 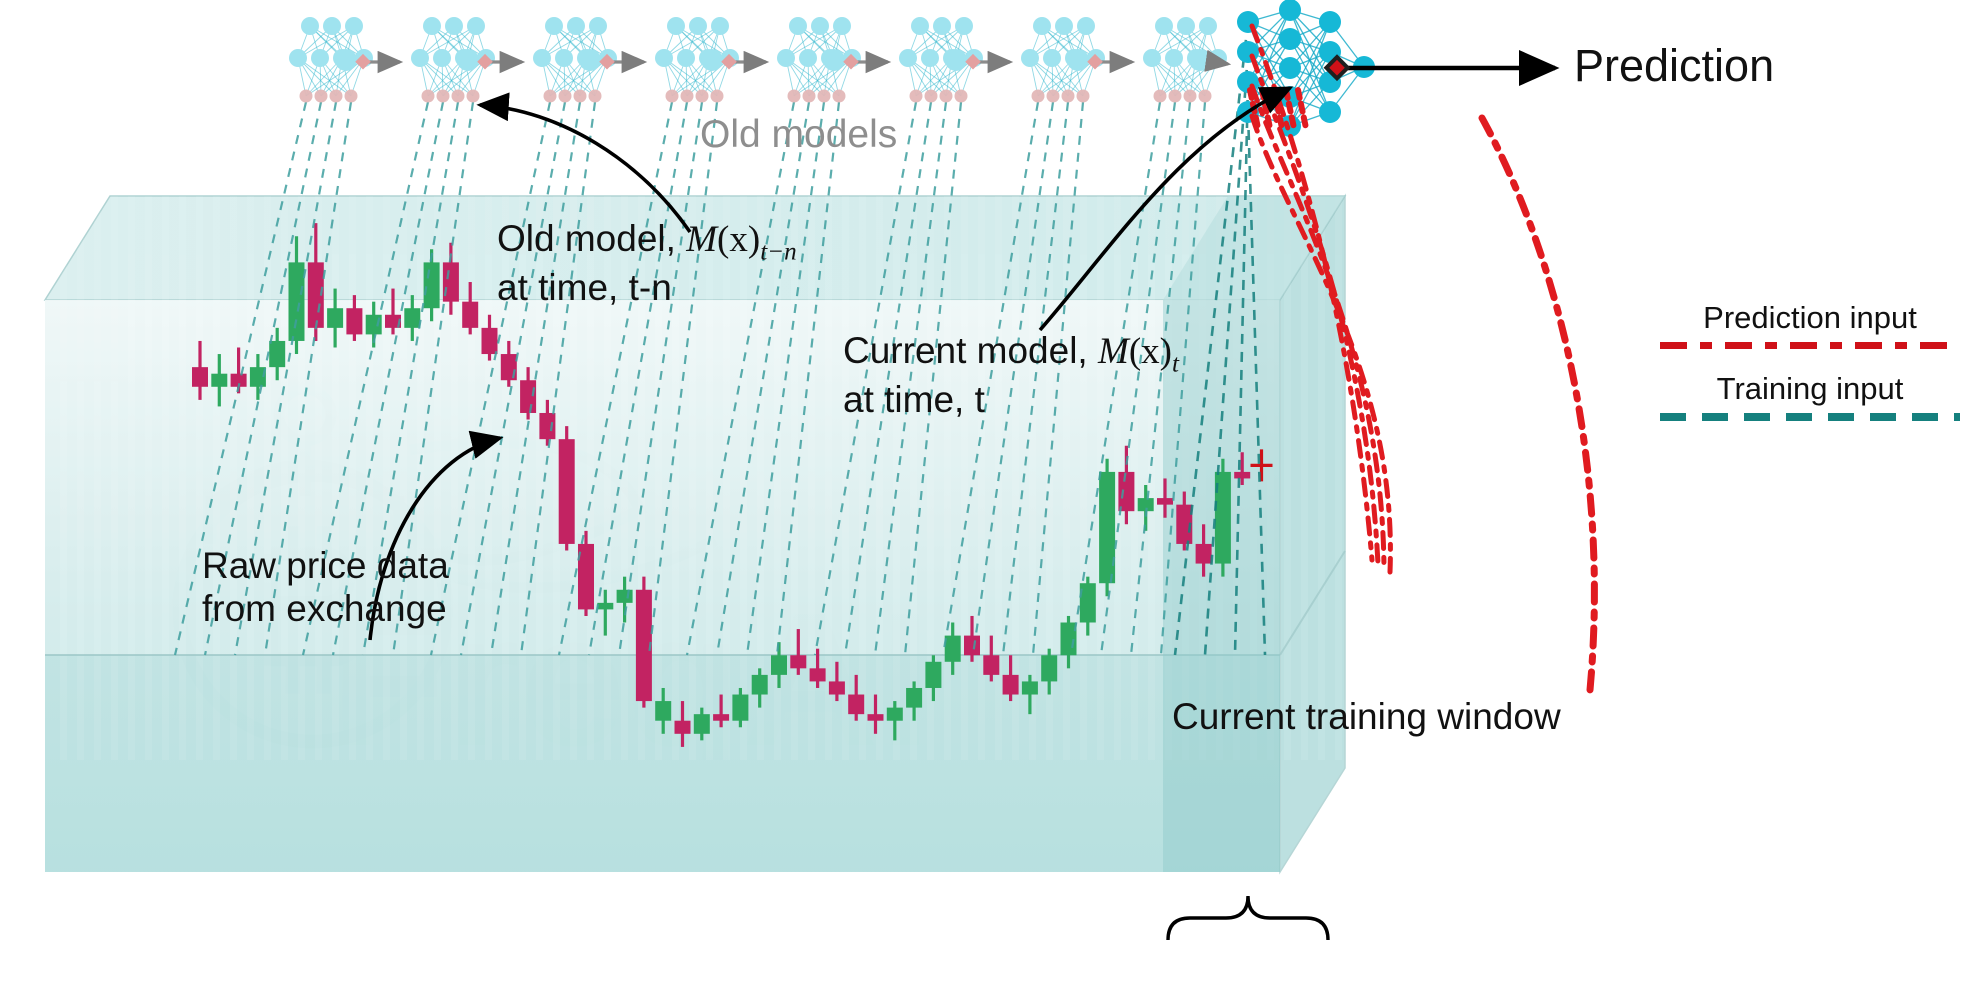 What do you see at coordinates (584, 287) in the screenshot?
I see `old-model-line-2: at time, t-n` at bounding box center [584, 287].